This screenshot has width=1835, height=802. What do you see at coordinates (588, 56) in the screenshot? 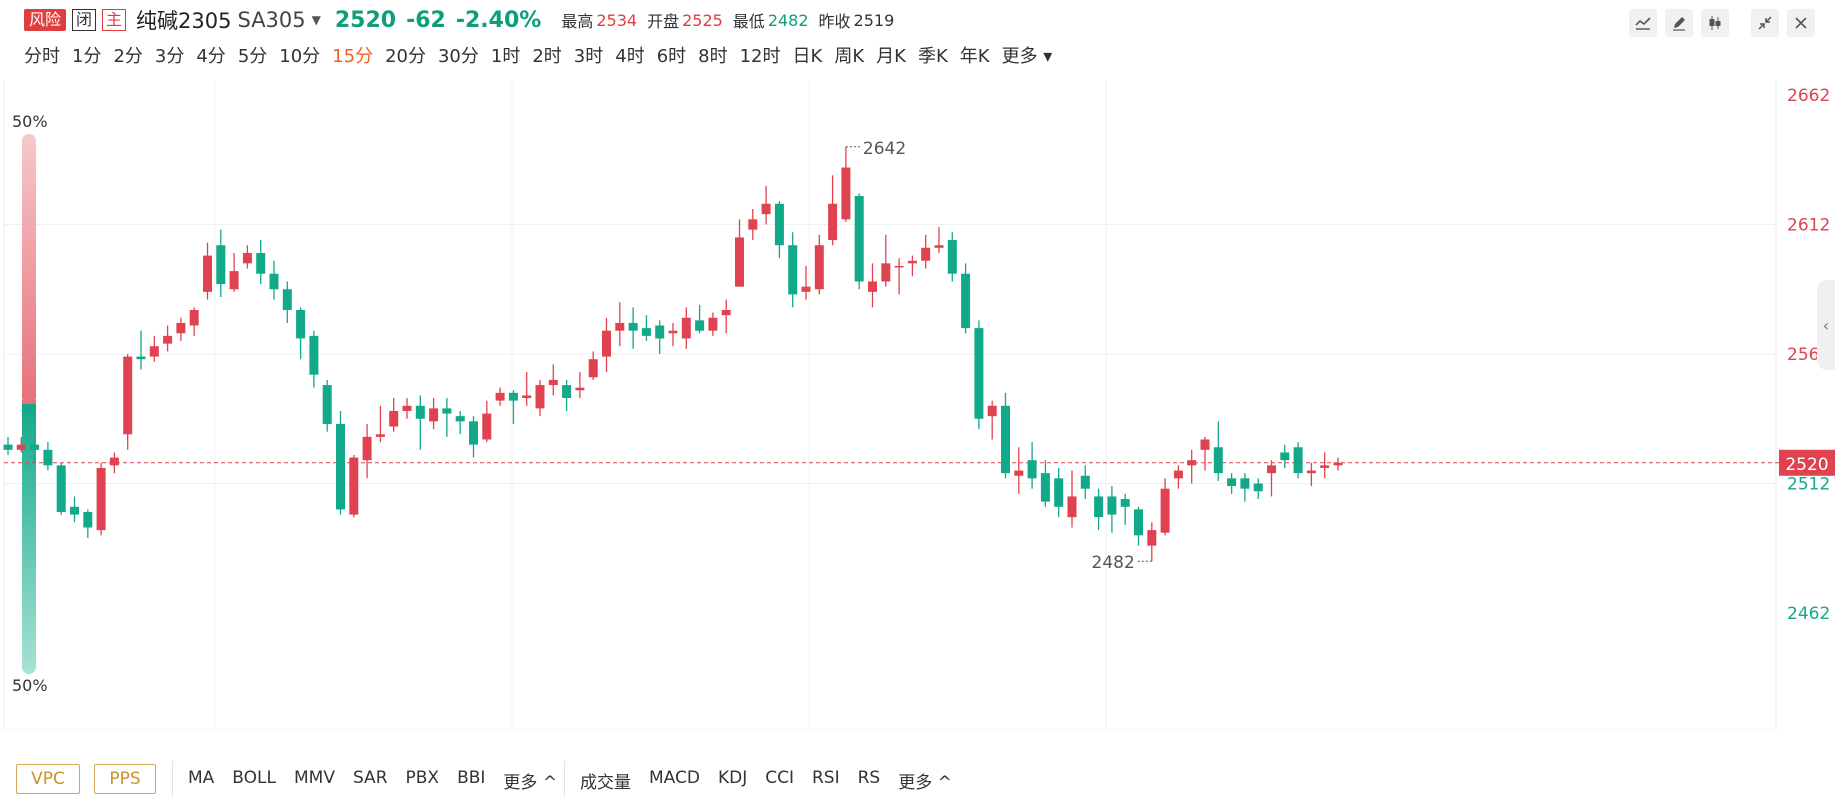
I see `tab-period-12: 3时` at bounding box center [588, 56].